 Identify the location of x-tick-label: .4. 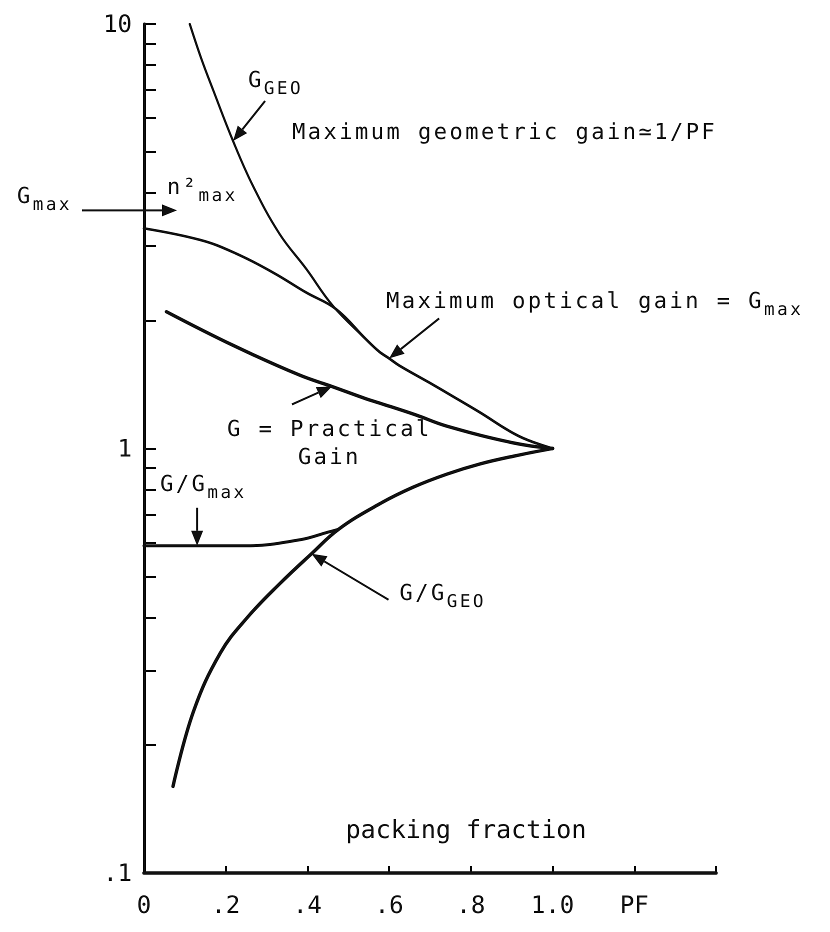
(307, 905).